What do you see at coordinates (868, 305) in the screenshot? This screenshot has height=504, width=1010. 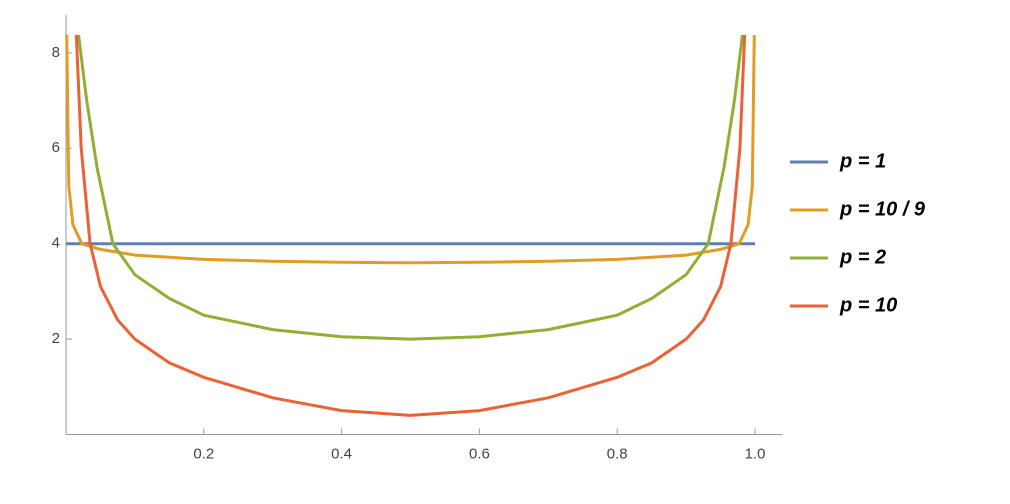 I see `legend-label: p = 10` at bounding box center [868, 305].